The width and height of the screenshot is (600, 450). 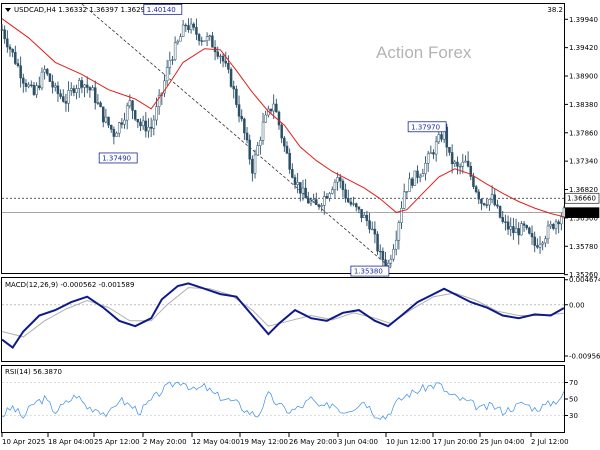 I want to click on rsi-plot: RSI(14) 56.3870 70 50 30, so click(x=289, y=394).